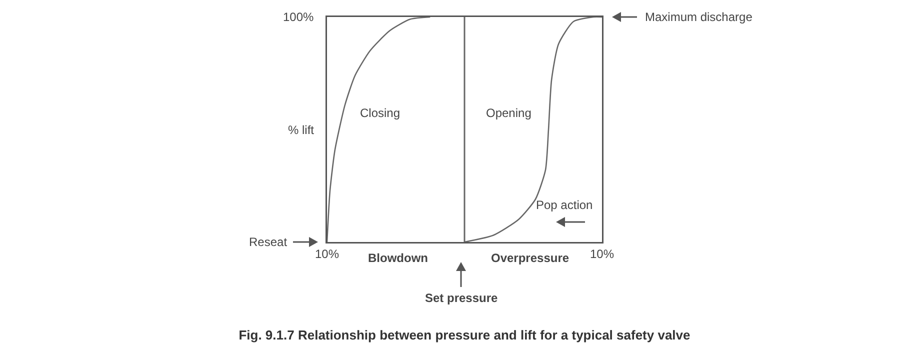 The image size is (900, 361). I want to click on text: 100%, so click(298, 17).